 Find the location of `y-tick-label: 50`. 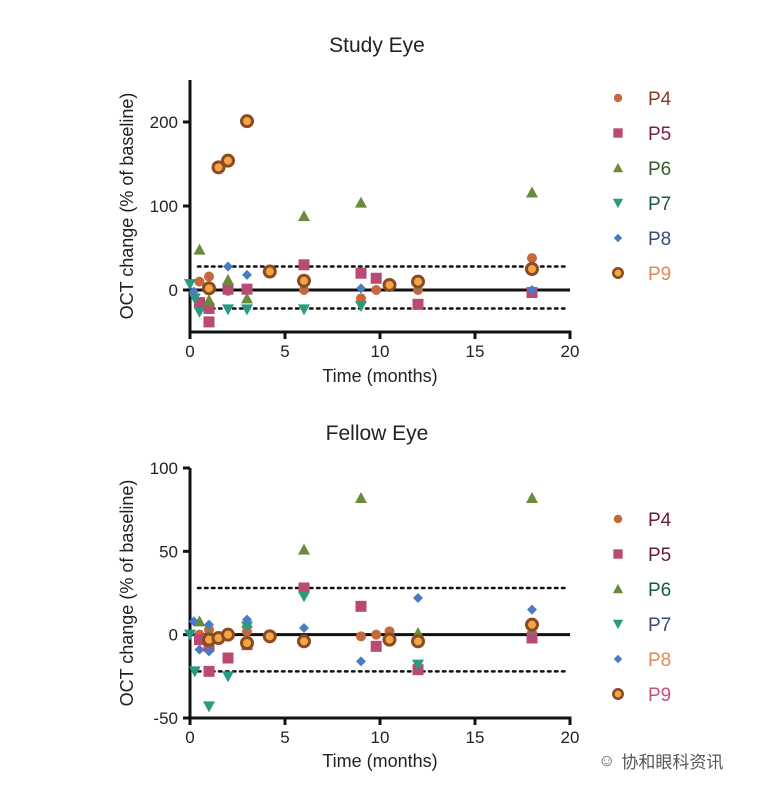

y-tick-label: 50 is located at coordinates (168, 551).